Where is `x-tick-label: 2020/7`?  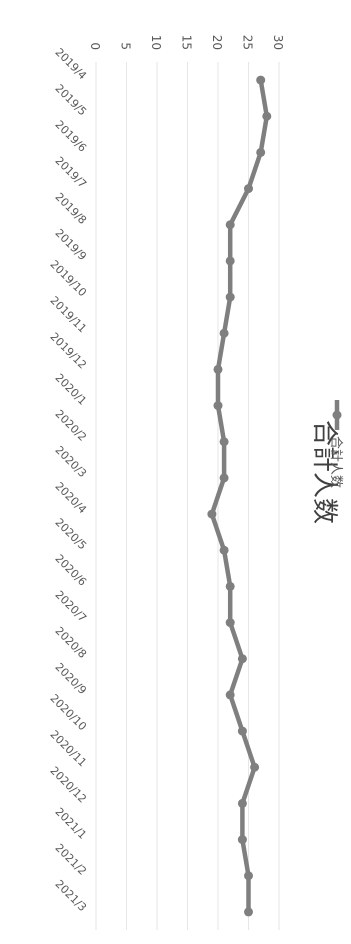 x-tick-label: 2020/7 is located at coordinates (71, 606).